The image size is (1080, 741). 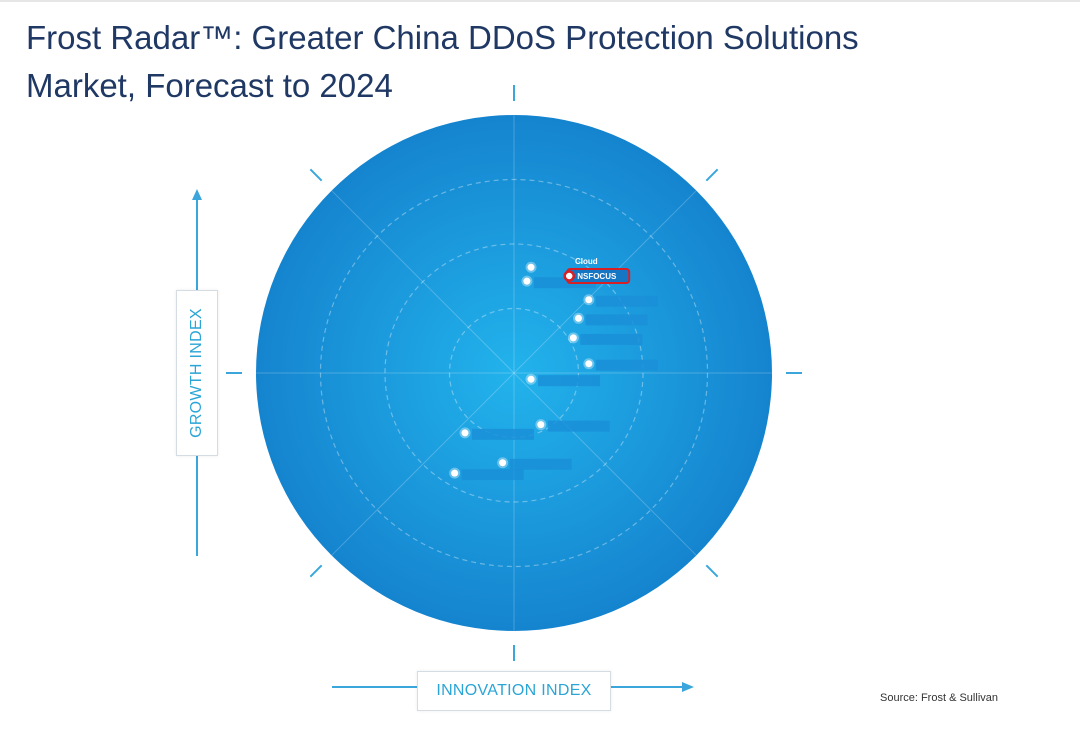 I want to click on top-rule, so click(x=540, y=1).